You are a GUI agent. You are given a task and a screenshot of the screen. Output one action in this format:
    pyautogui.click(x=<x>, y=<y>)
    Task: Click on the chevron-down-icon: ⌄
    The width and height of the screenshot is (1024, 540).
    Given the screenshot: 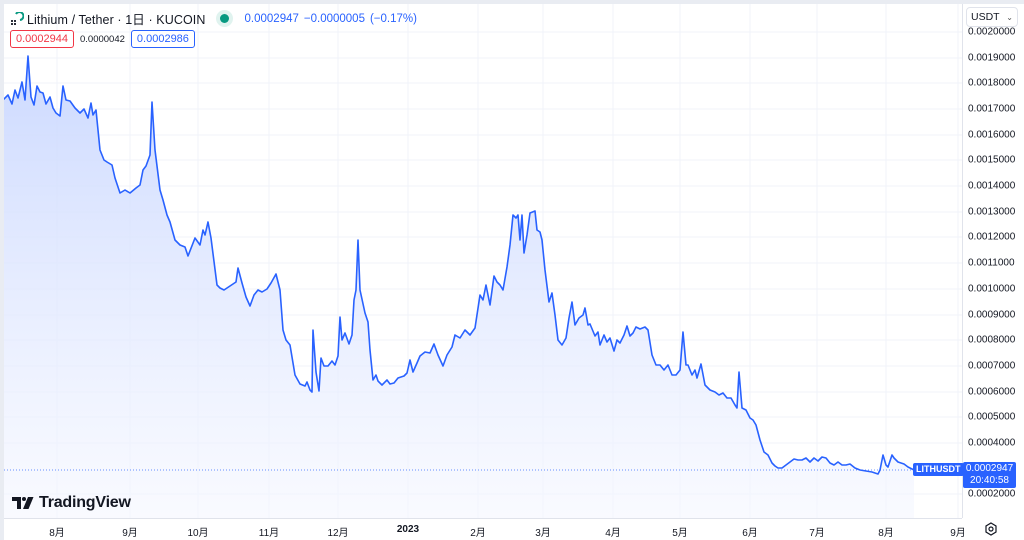 What is the action you would take?
    pyautogui.click(x=1009, y=17)
    